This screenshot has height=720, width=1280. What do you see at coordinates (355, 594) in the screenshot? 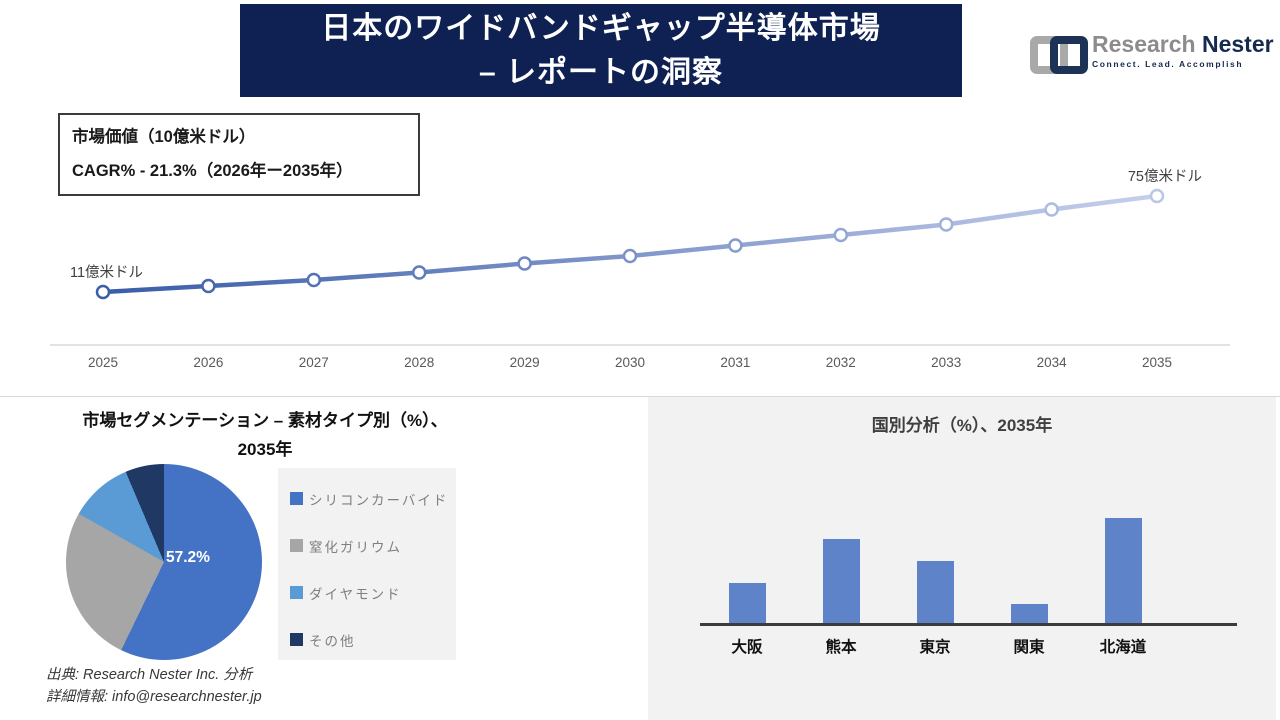
I see `legend-label: ダイヤモンド` at bounding box center [355, 594].